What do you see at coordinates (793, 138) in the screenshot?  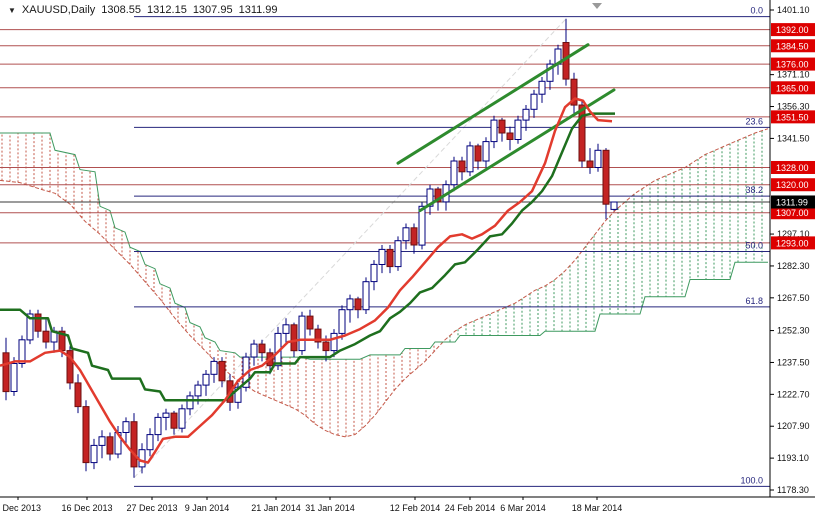 I see `y-tick-label: 1341.50` at bounding box center [793, 138].